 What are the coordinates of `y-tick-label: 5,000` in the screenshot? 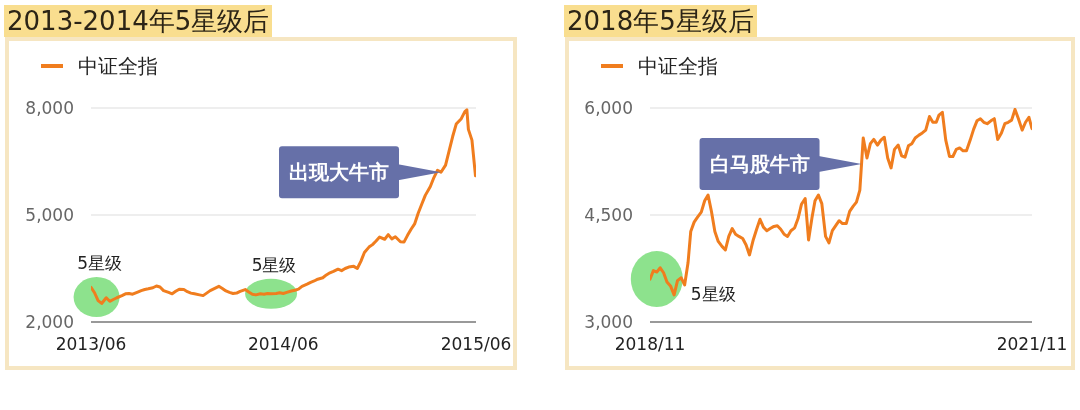 It's located at (49, 215).